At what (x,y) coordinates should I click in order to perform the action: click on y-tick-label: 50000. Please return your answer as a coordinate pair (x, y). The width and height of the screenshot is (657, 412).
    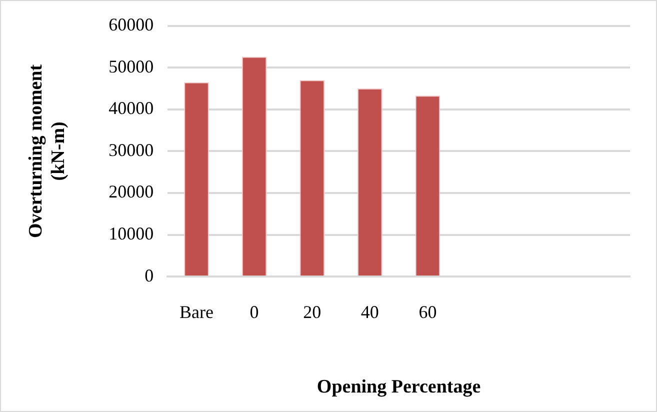
    Looking at the image, I should click on (131, 66).